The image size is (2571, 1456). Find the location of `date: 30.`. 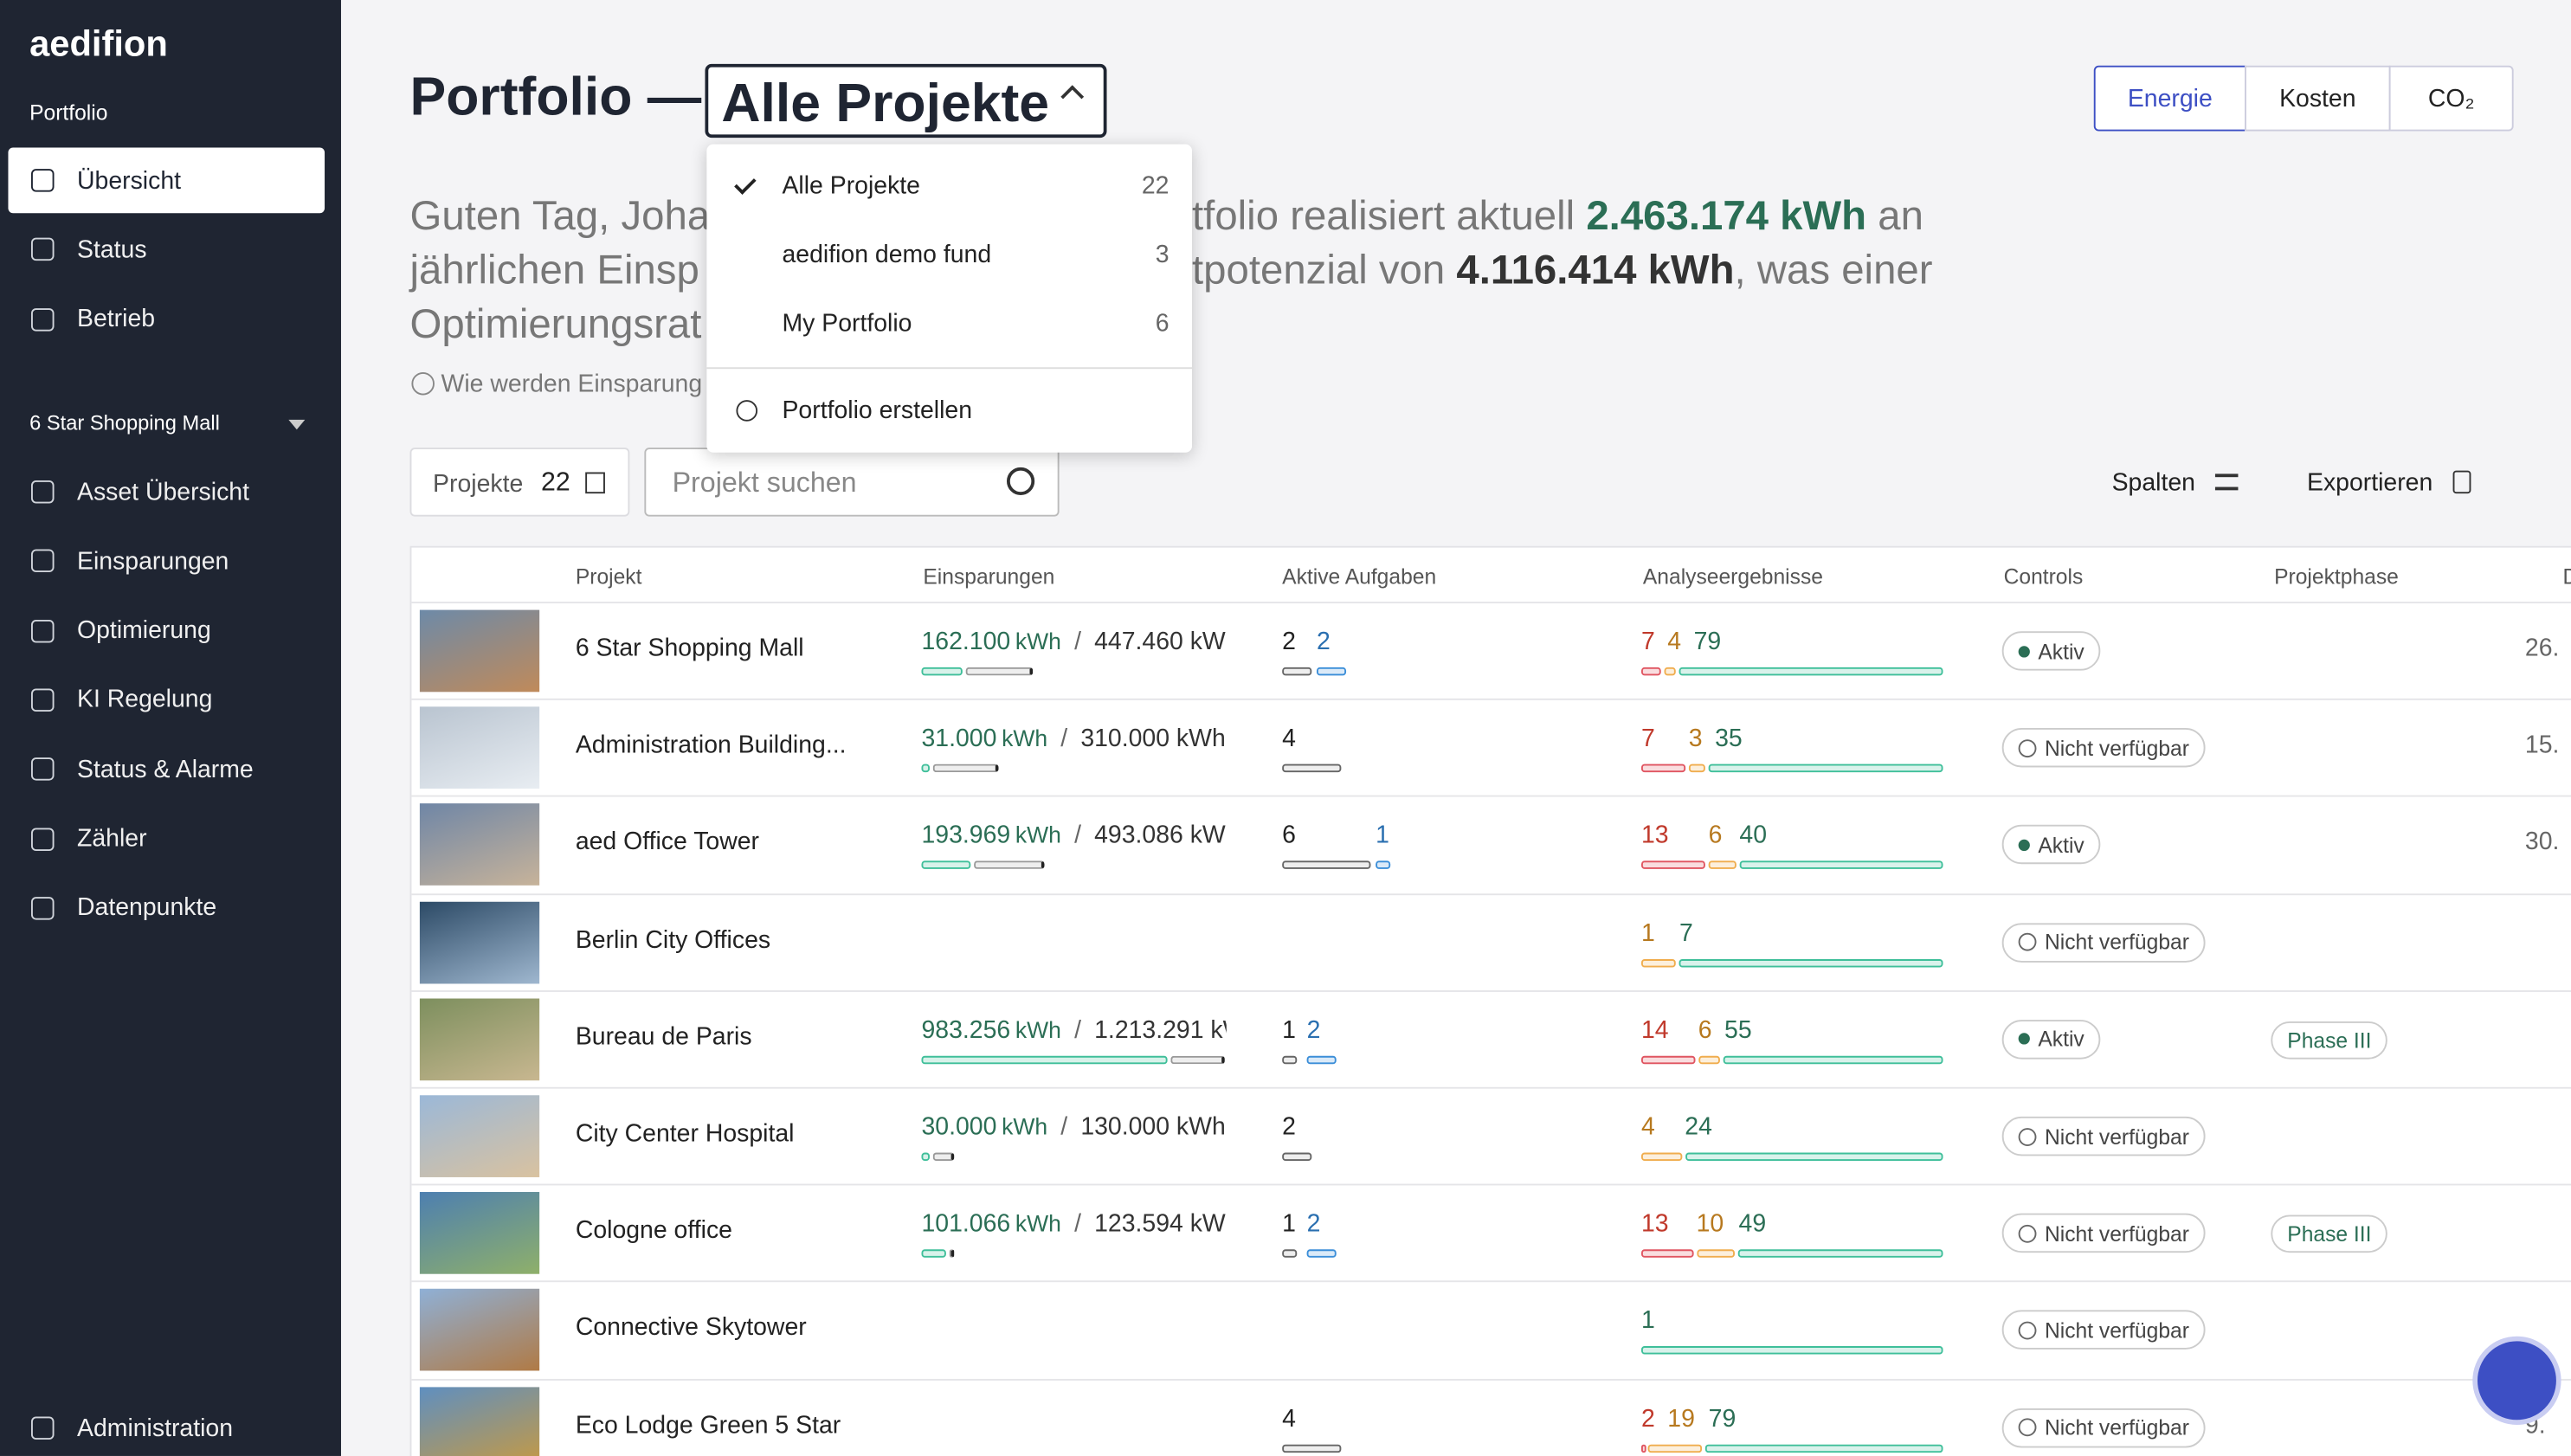

date: 30. is located at coordinates (2542, 842).